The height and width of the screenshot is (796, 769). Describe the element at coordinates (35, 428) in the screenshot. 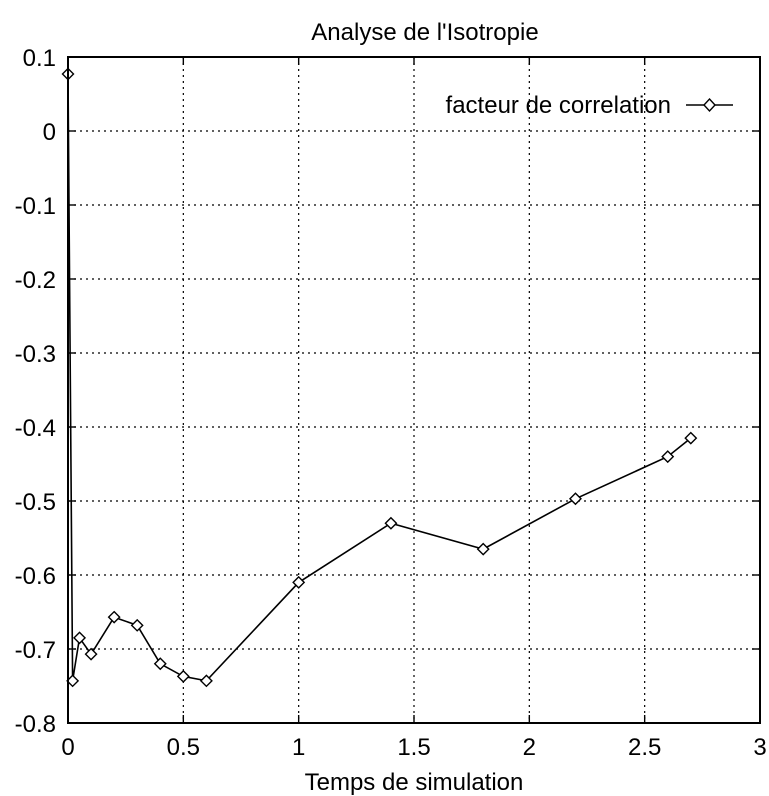

I see `y-tick-label: -0.4` at that location.